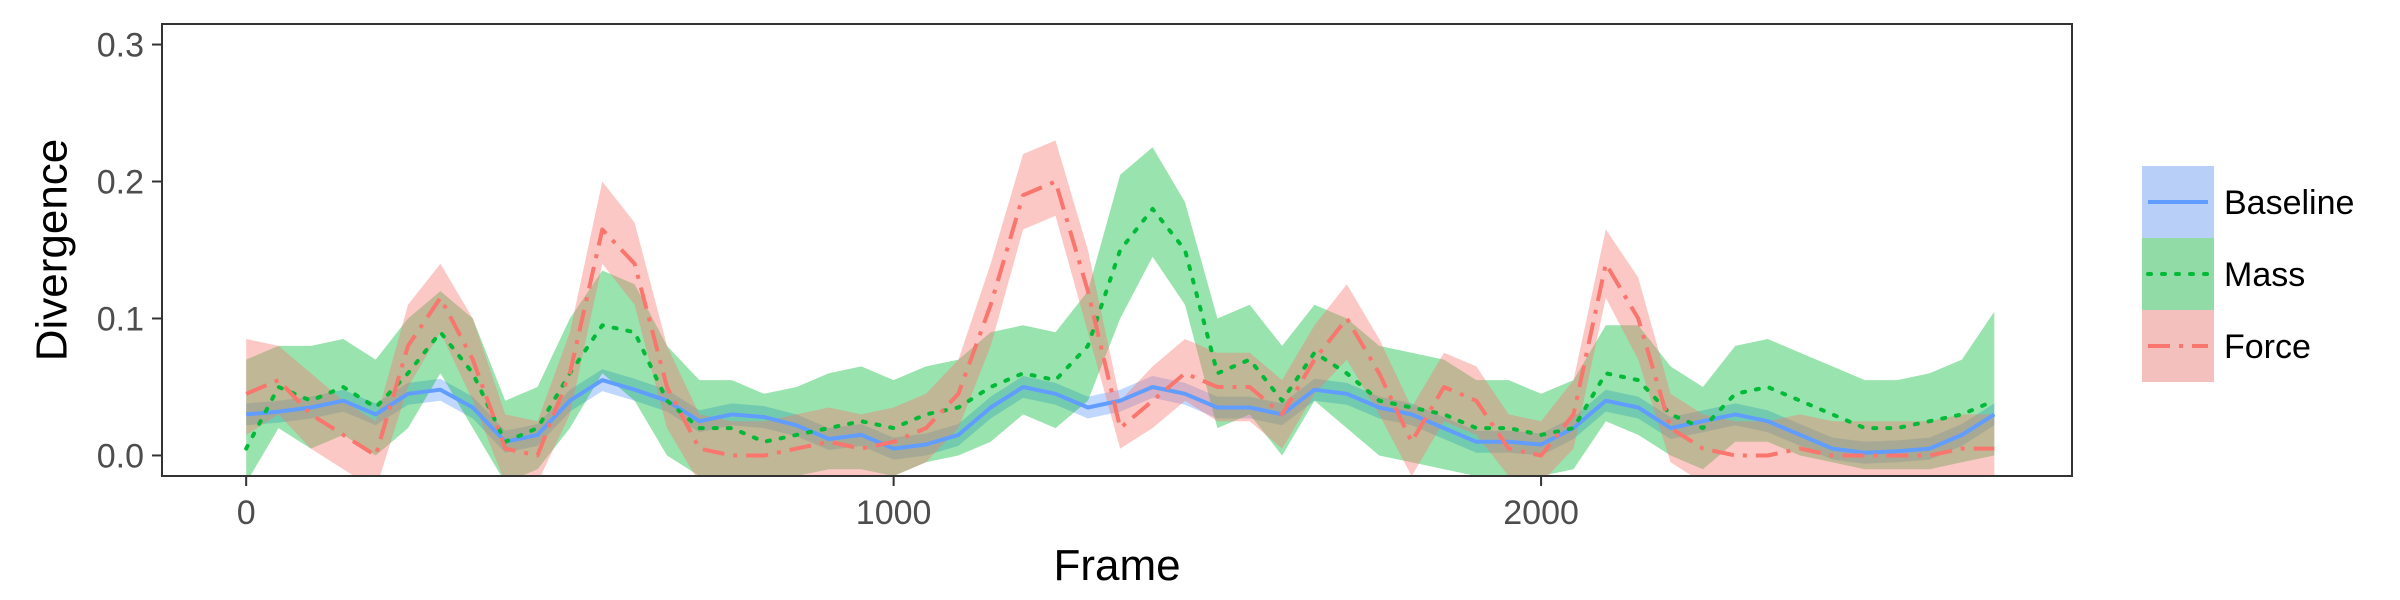 The height and width of the screenshot is (600, 2400). Describe the element at coordinates (52, 250) in the screenshot. I see `y-axis-title: Divergence` at that location.